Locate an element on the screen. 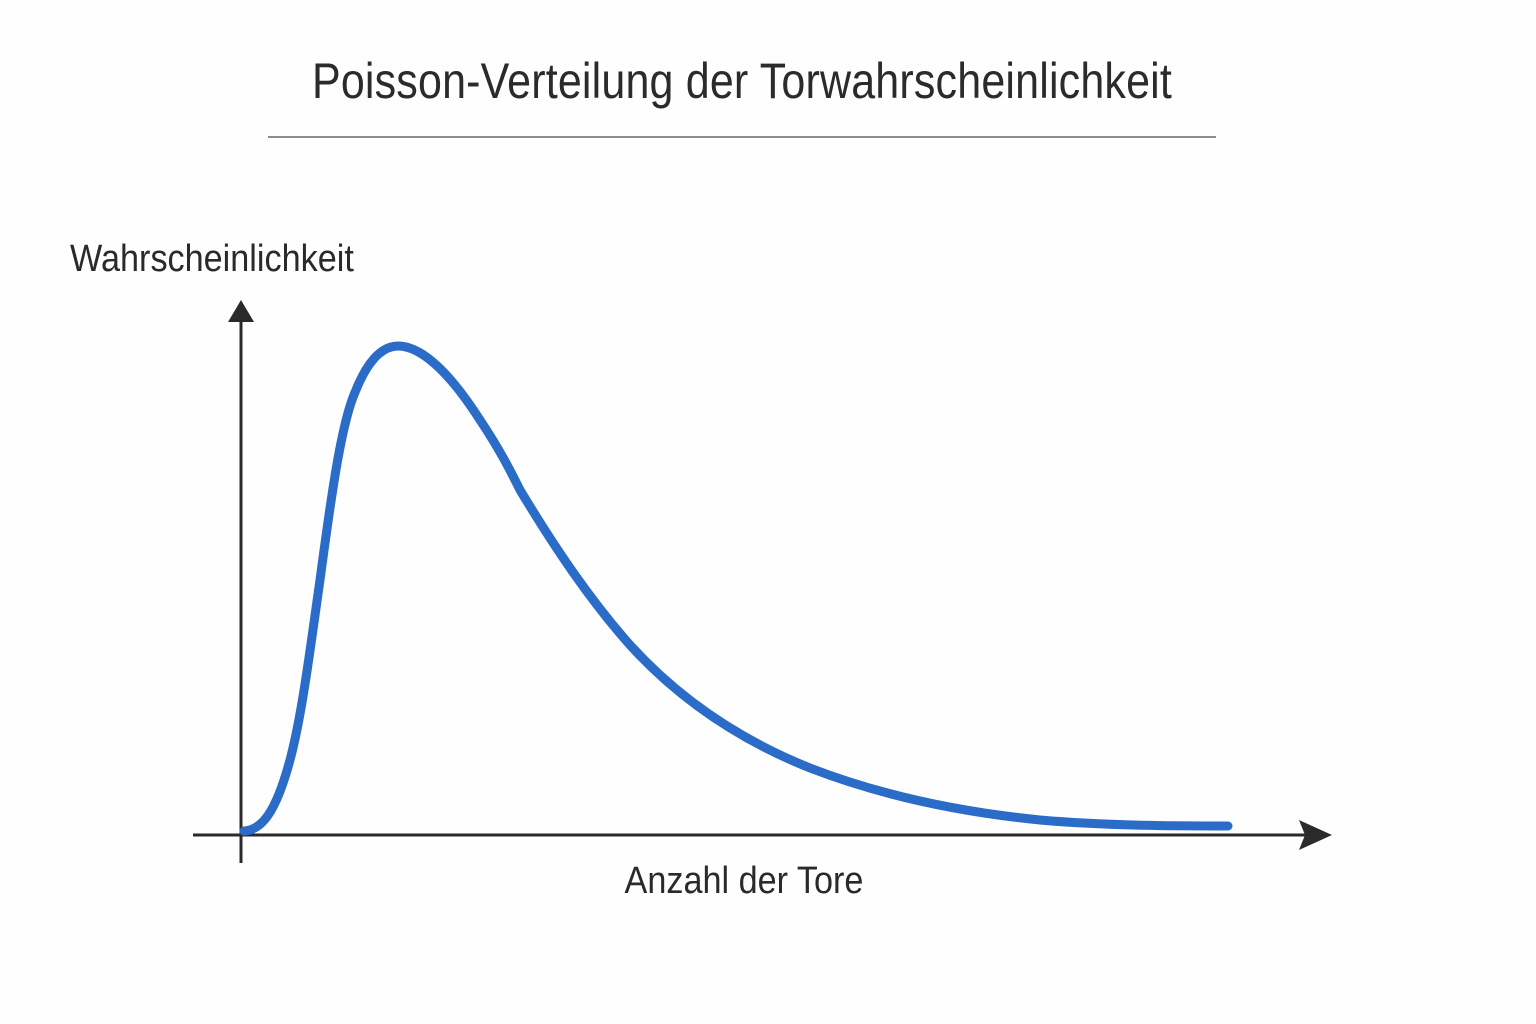  x-axis-arrow-icon is located at coordinates (1315, 835).